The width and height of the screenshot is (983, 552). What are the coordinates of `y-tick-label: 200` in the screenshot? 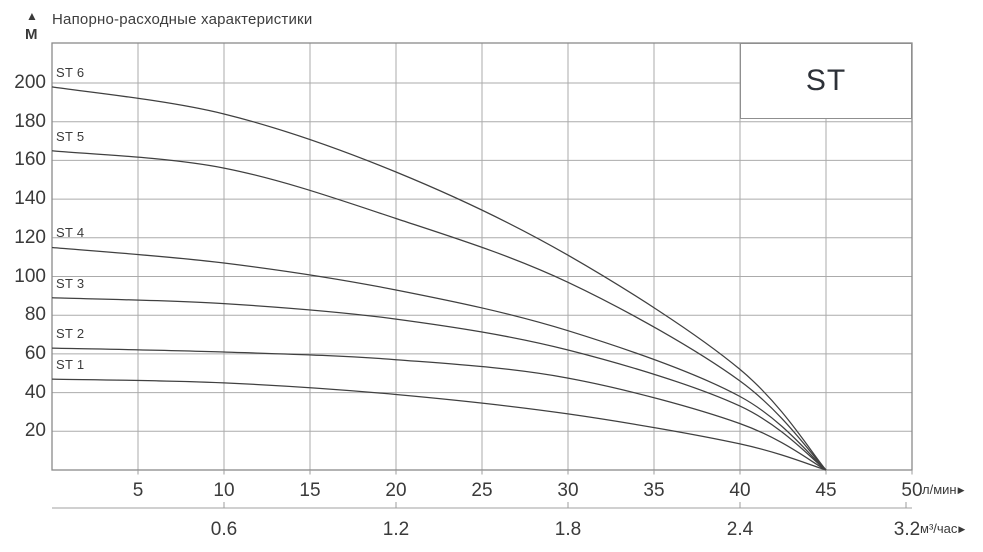 It's located at (30, 82).